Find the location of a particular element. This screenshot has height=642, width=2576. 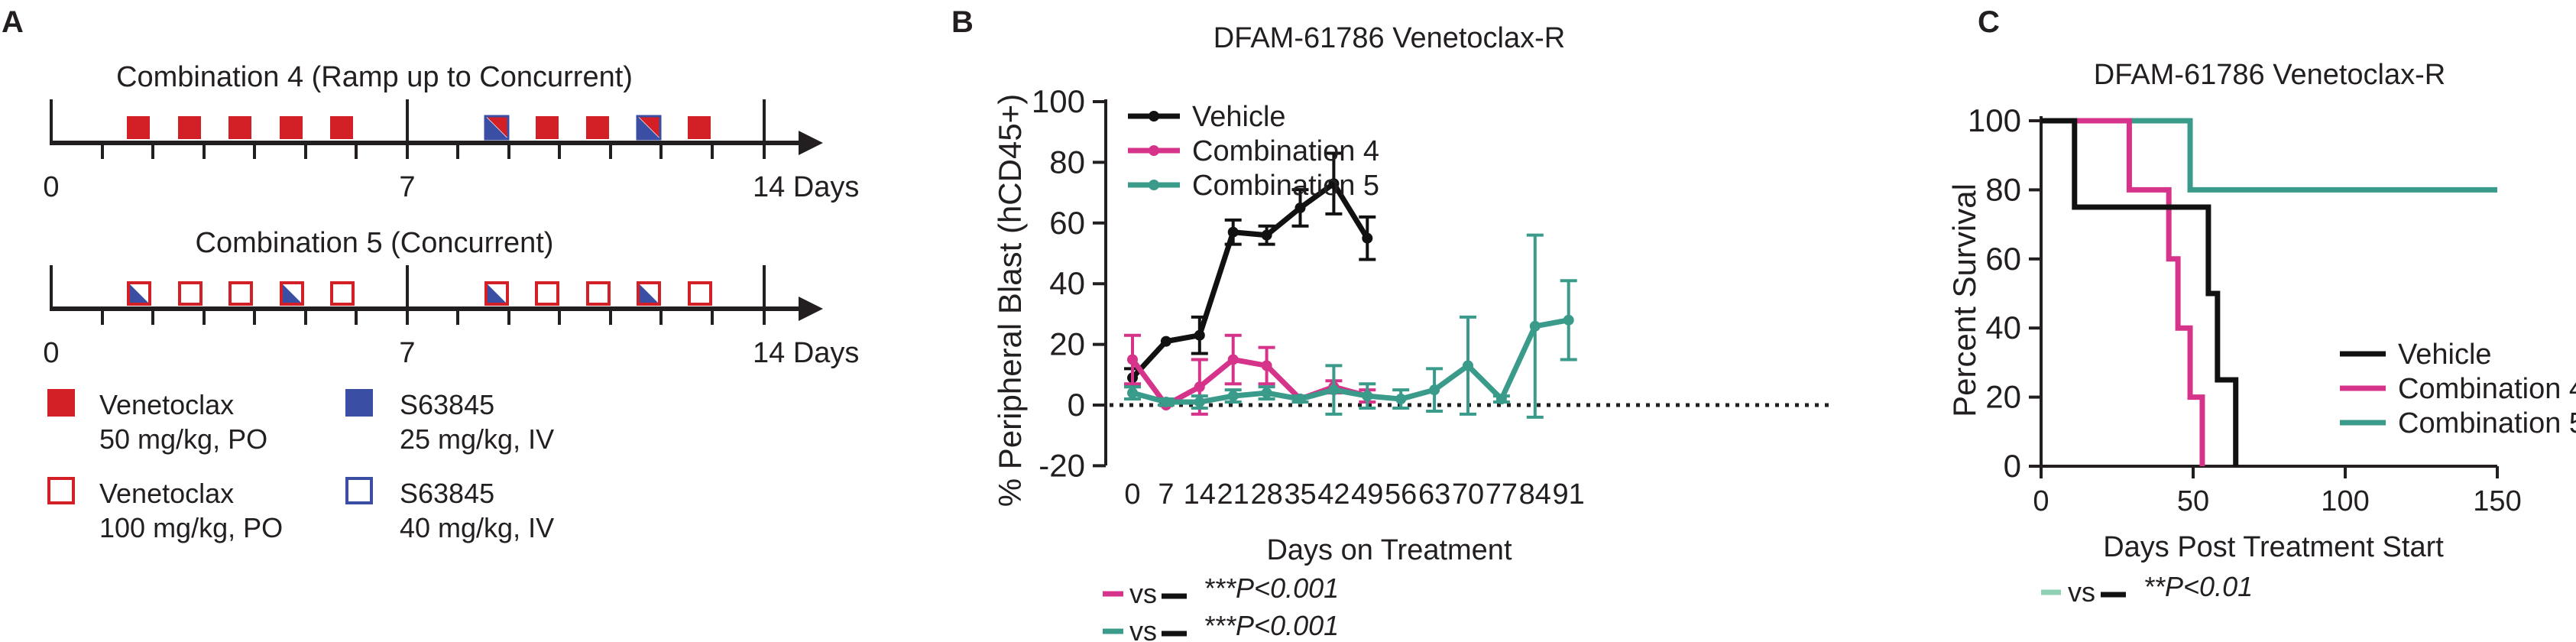

blast-y-tick-label: 20 is located at coordinates (1067, 344).